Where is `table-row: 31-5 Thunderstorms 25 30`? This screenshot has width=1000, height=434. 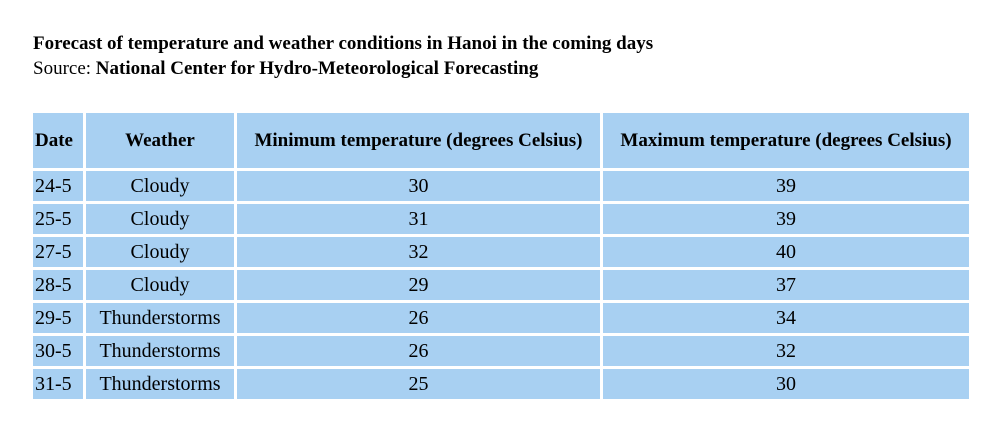 table-row: 31-5 Thunderstorms 25 30 is located at coordinates (501, 384).